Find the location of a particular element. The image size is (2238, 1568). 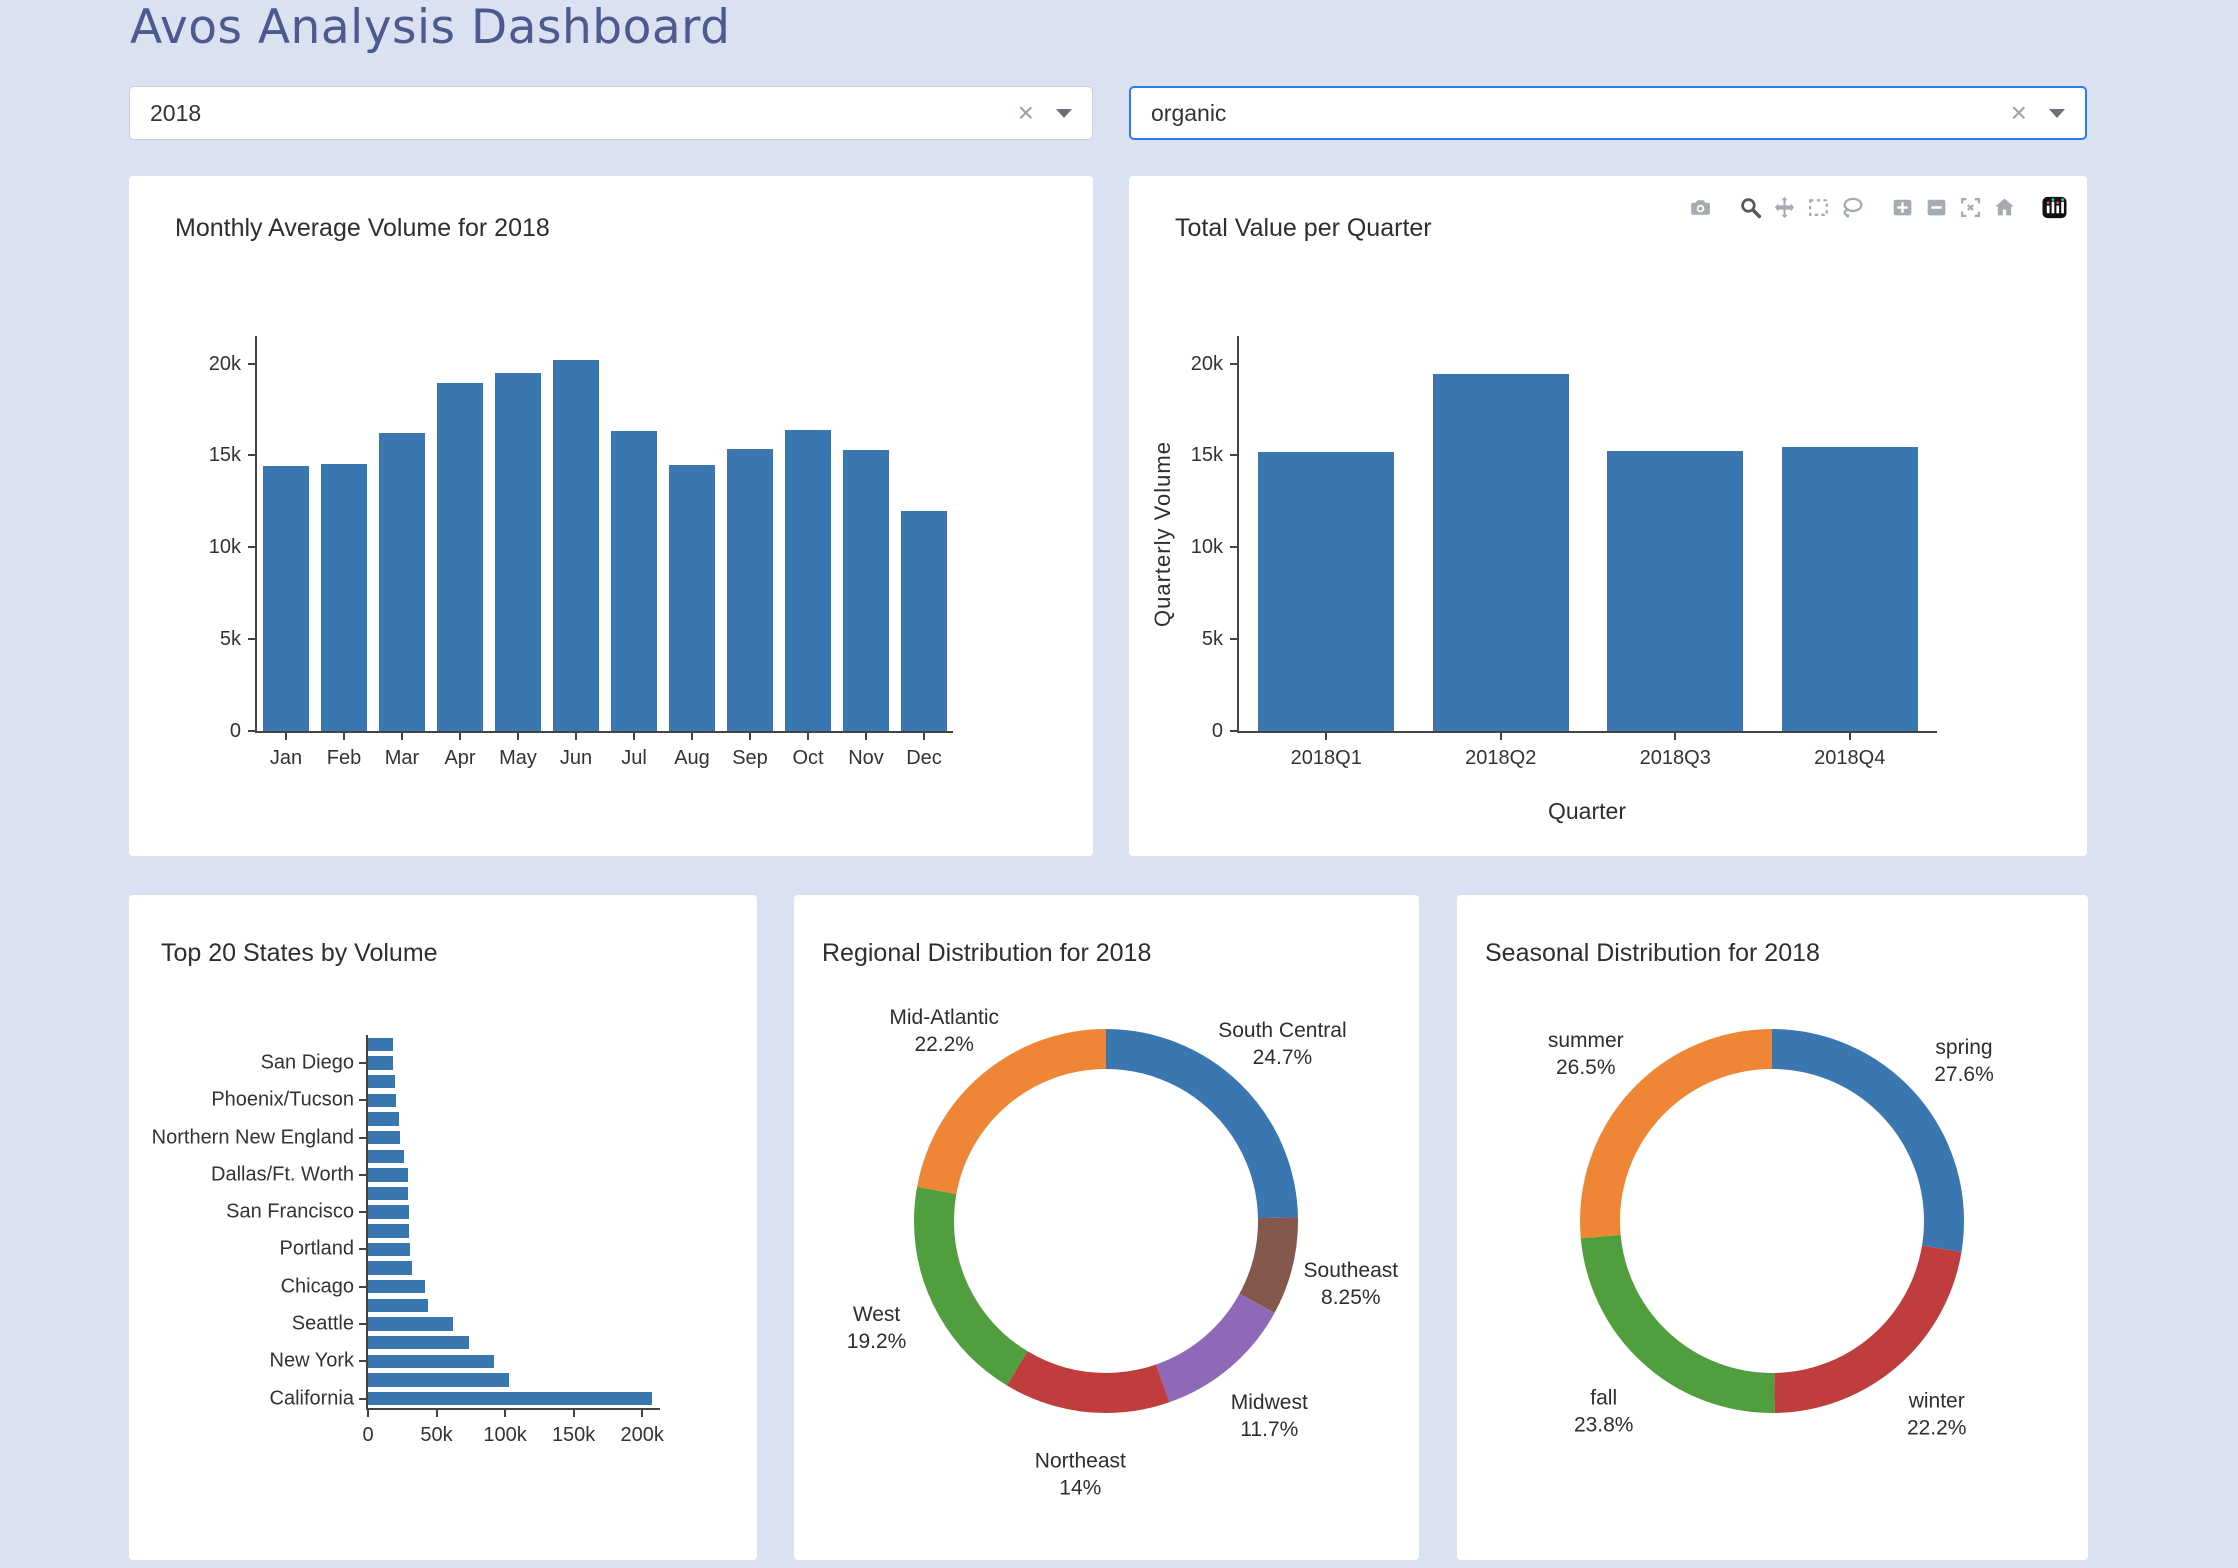

plotly-logo-button is located at coordinates (2054, 207).